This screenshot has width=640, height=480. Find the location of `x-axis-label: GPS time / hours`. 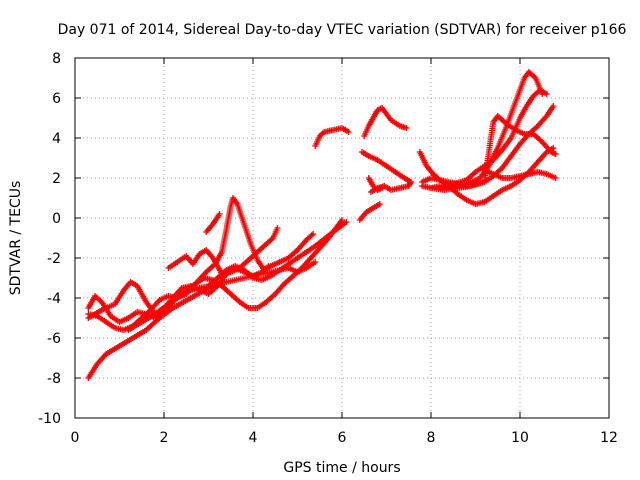

x-axis-label: GPS time / hours is located at coordinates (341, 468).